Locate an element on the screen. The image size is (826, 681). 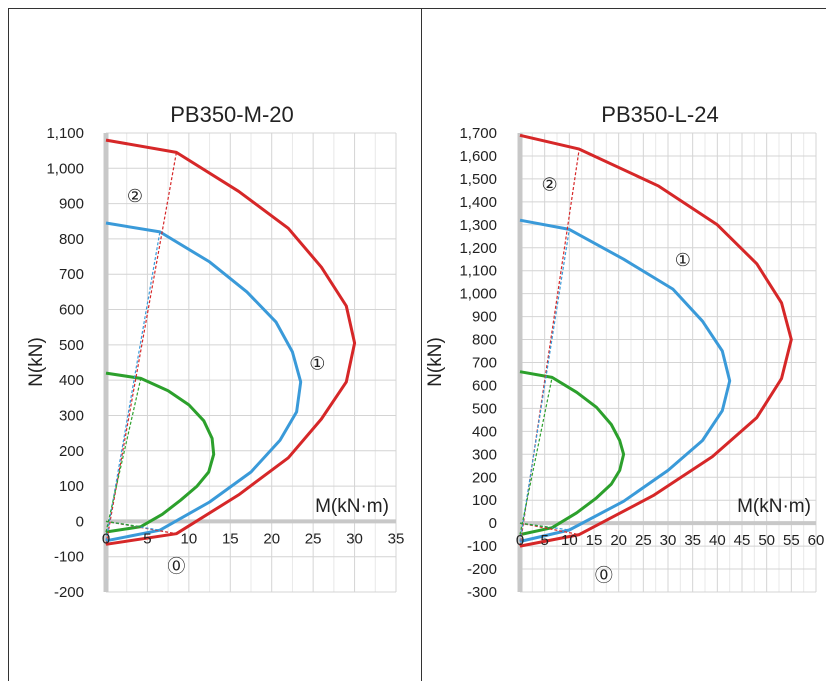
y-tick-label: -300 is located at coordinates (482, 592).